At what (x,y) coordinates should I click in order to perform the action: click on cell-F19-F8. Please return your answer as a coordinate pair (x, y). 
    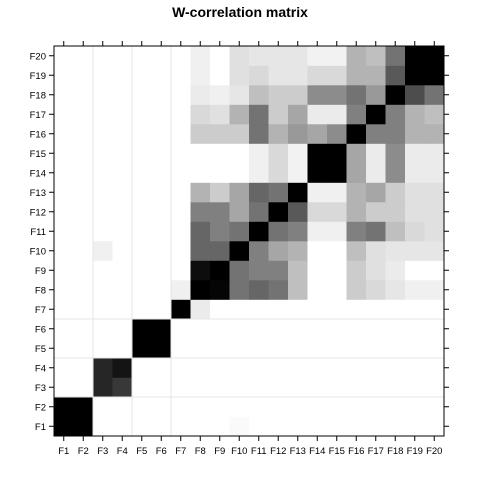
    Looking at the image, I should click on (200, 75).